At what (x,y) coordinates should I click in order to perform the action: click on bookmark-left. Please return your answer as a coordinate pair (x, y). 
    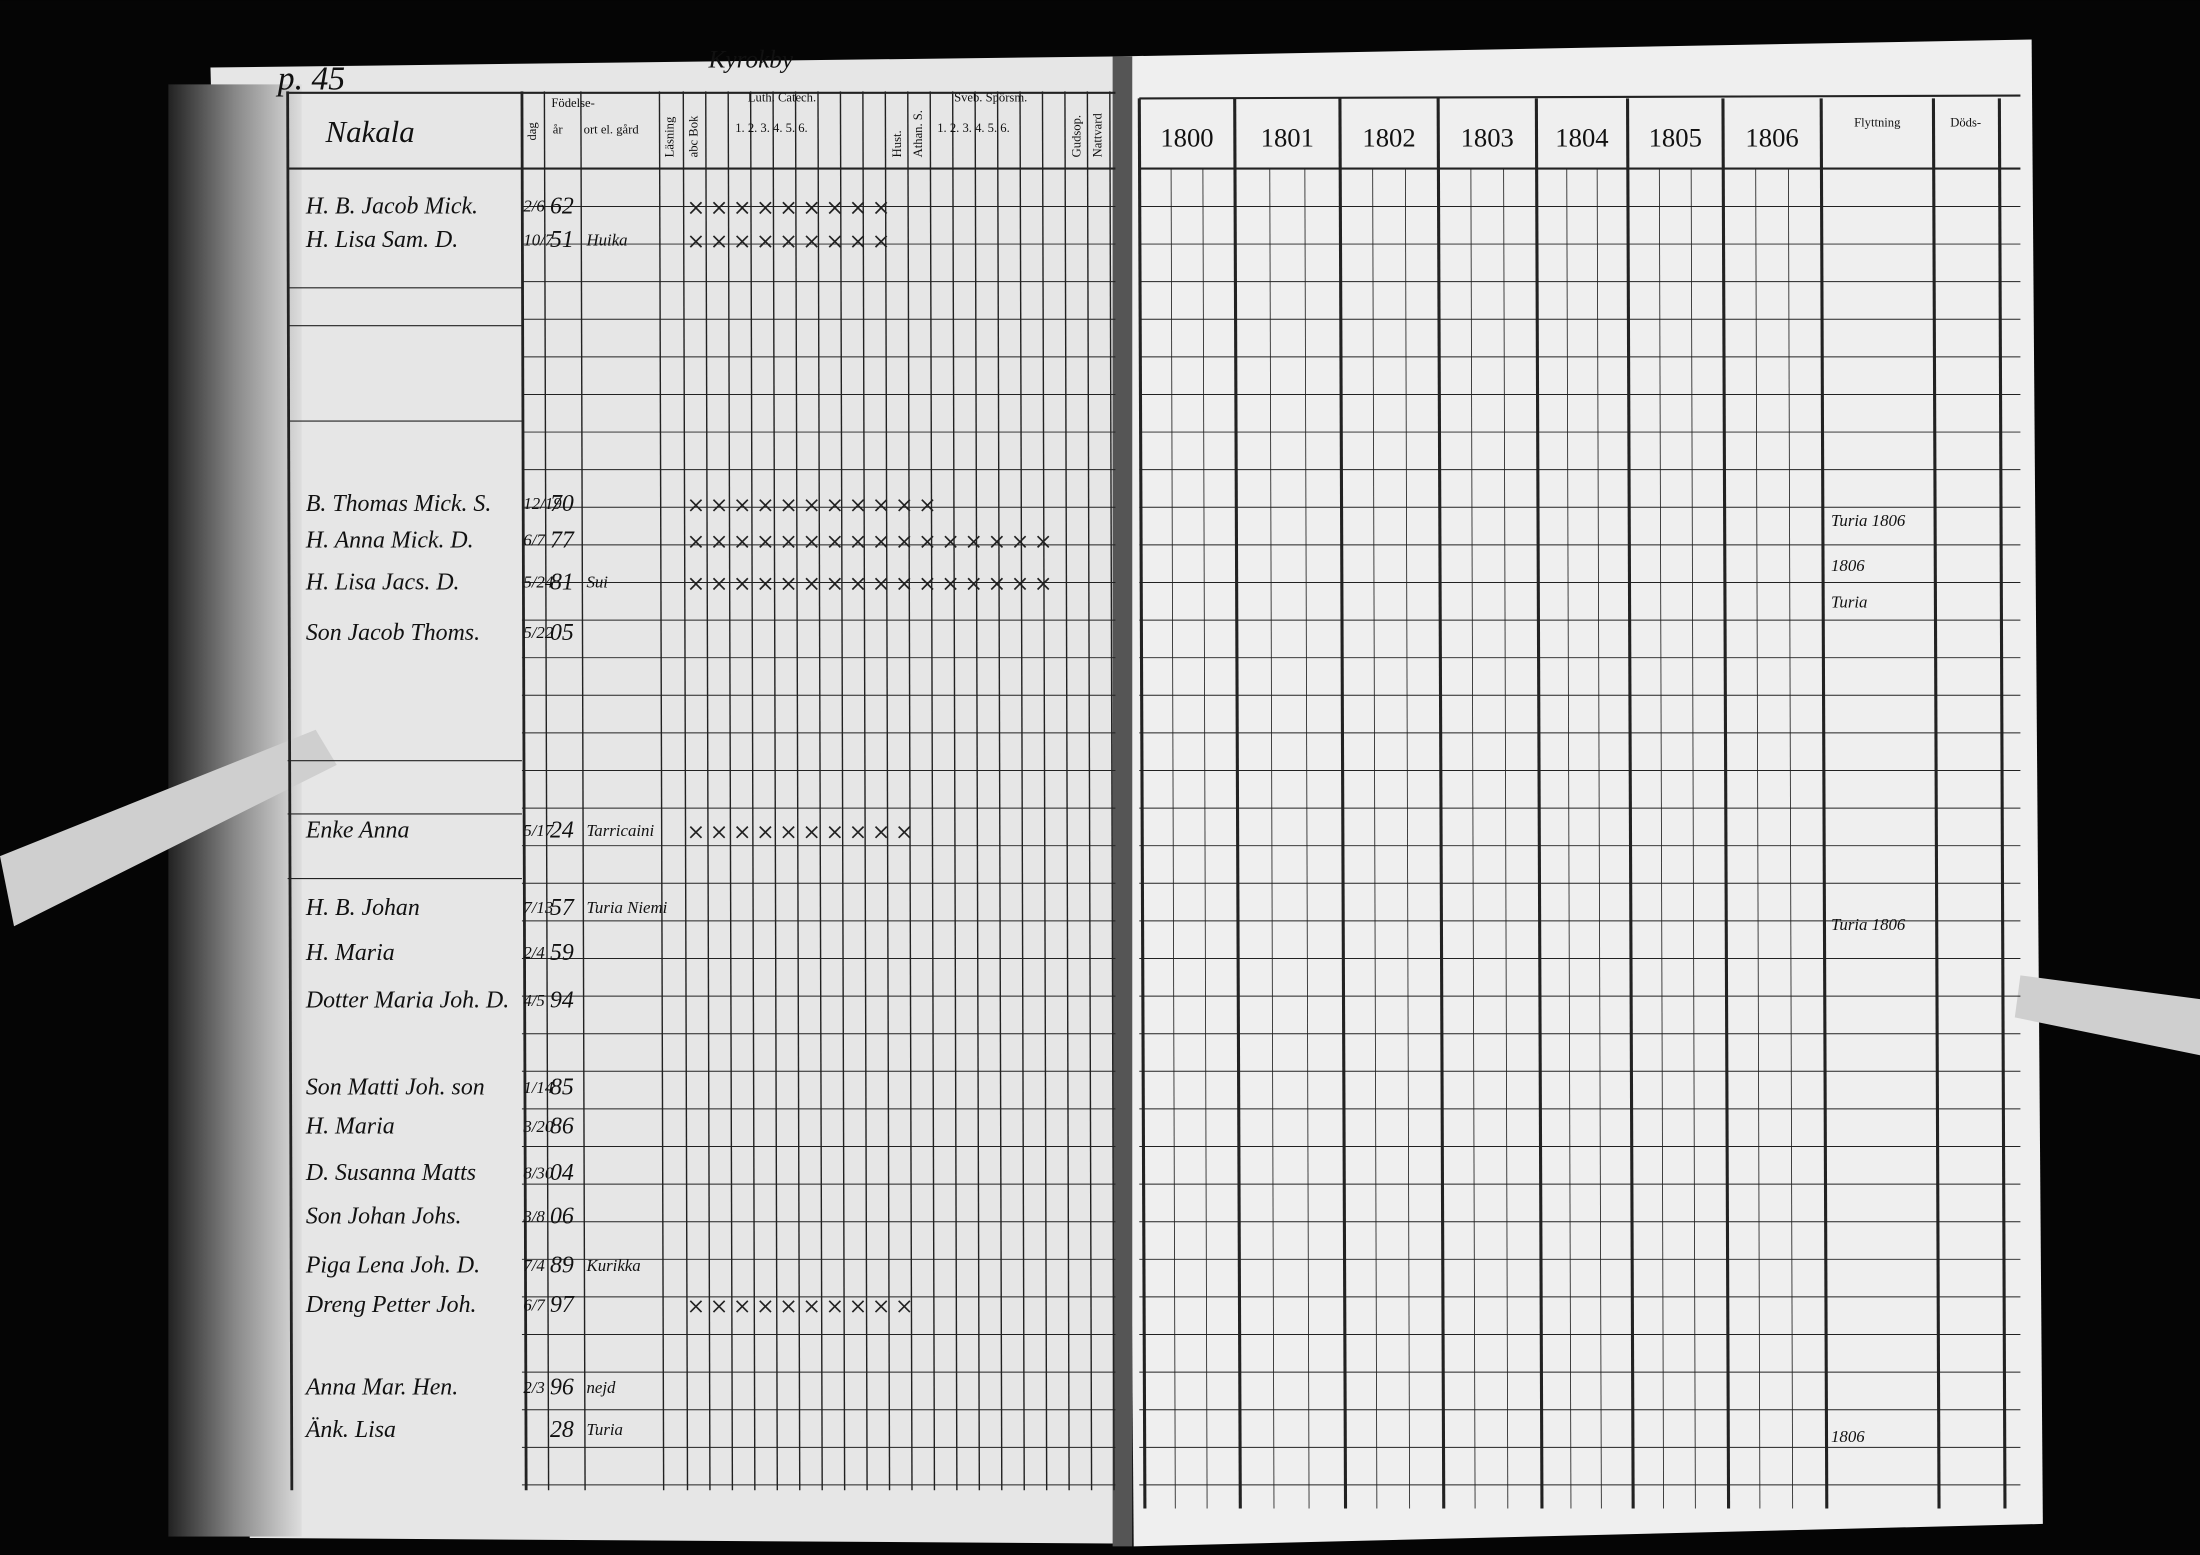
    Looking at the image, I should click on (168, 828).